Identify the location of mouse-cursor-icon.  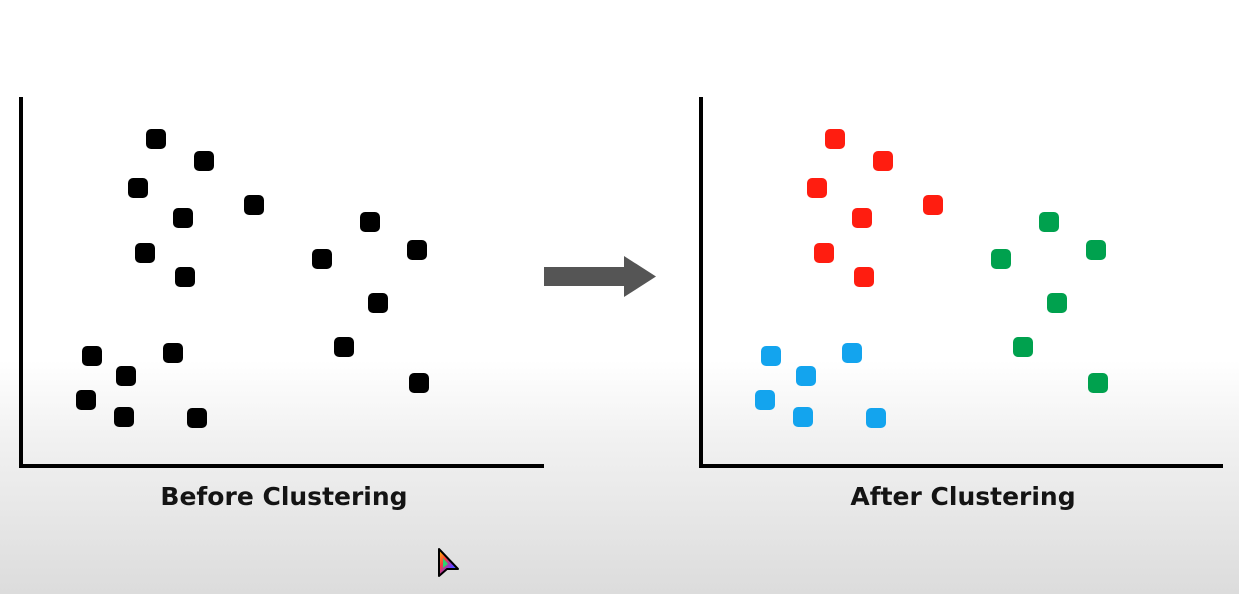
(448, 562).